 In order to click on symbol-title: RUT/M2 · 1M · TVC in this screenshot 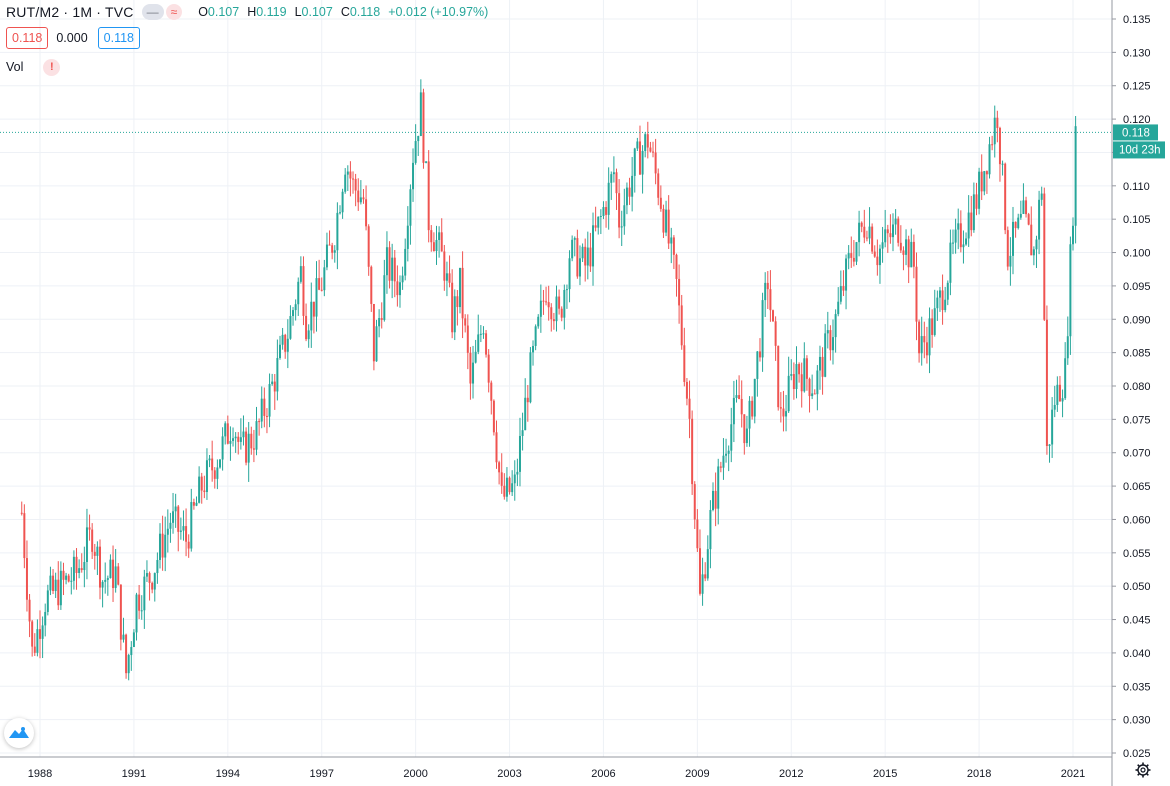, I will do `click(70, 12)`.